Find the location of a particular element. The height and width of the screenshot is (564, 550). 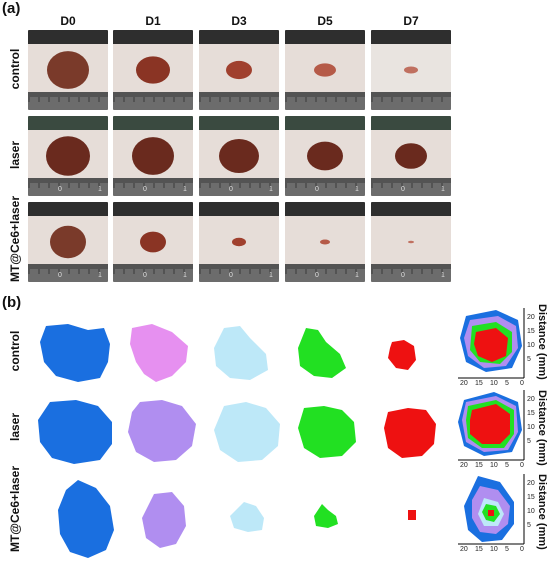

overlay-plot-laser is located at coordinates (491, 425).